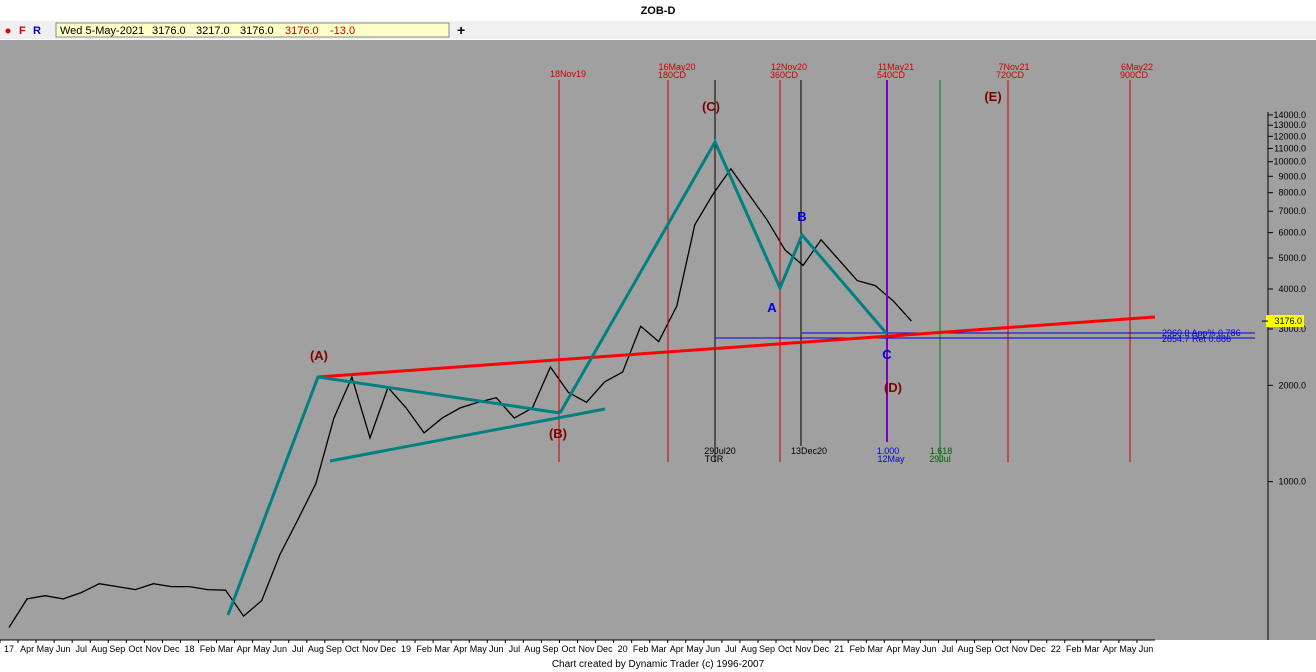 The height and width of the screenshot is (672, 1316). What do you see at coordinates (720, 451) in the screenshot?
I see `time-label: 29Jul20` at bounding box center [720, 451].